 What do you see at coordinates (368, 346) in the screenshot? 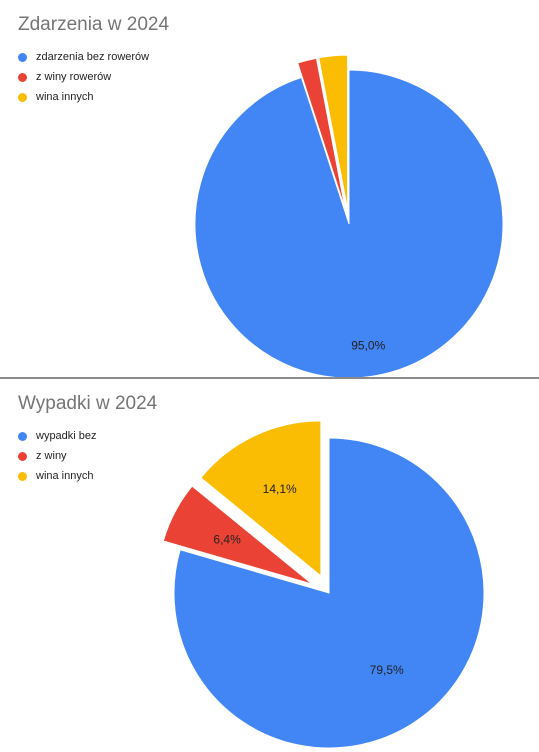
I see `slice-value-label: 95,0%` at bounding box center [368, 346].